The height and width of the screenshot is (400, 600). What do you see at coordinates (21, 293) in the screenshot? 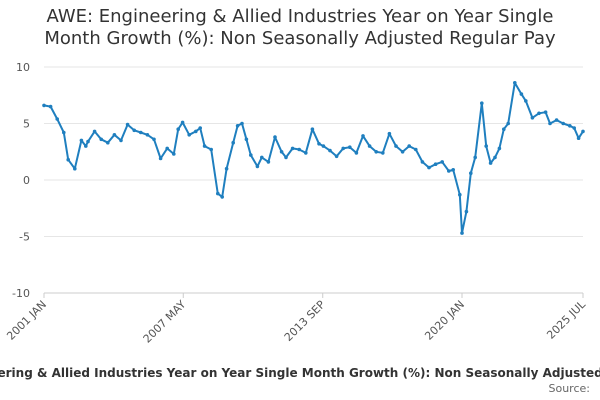
I see `y-tick-label: -10` at bounding box center [21, 293].